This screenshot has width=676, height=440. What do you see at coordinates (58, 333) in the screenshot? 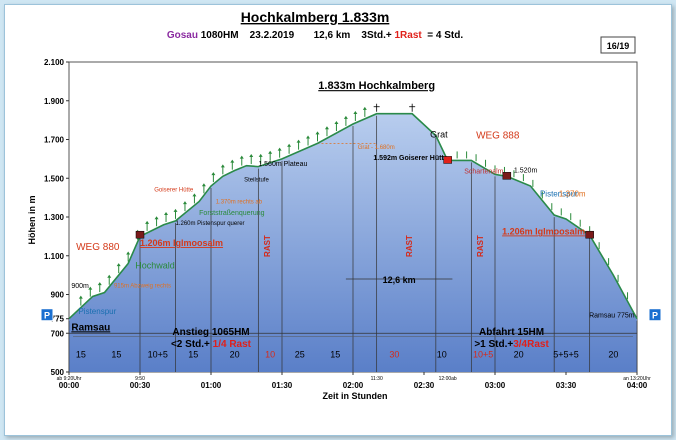
I see `y-tick-label: 700` at bounding box center [58, 333].